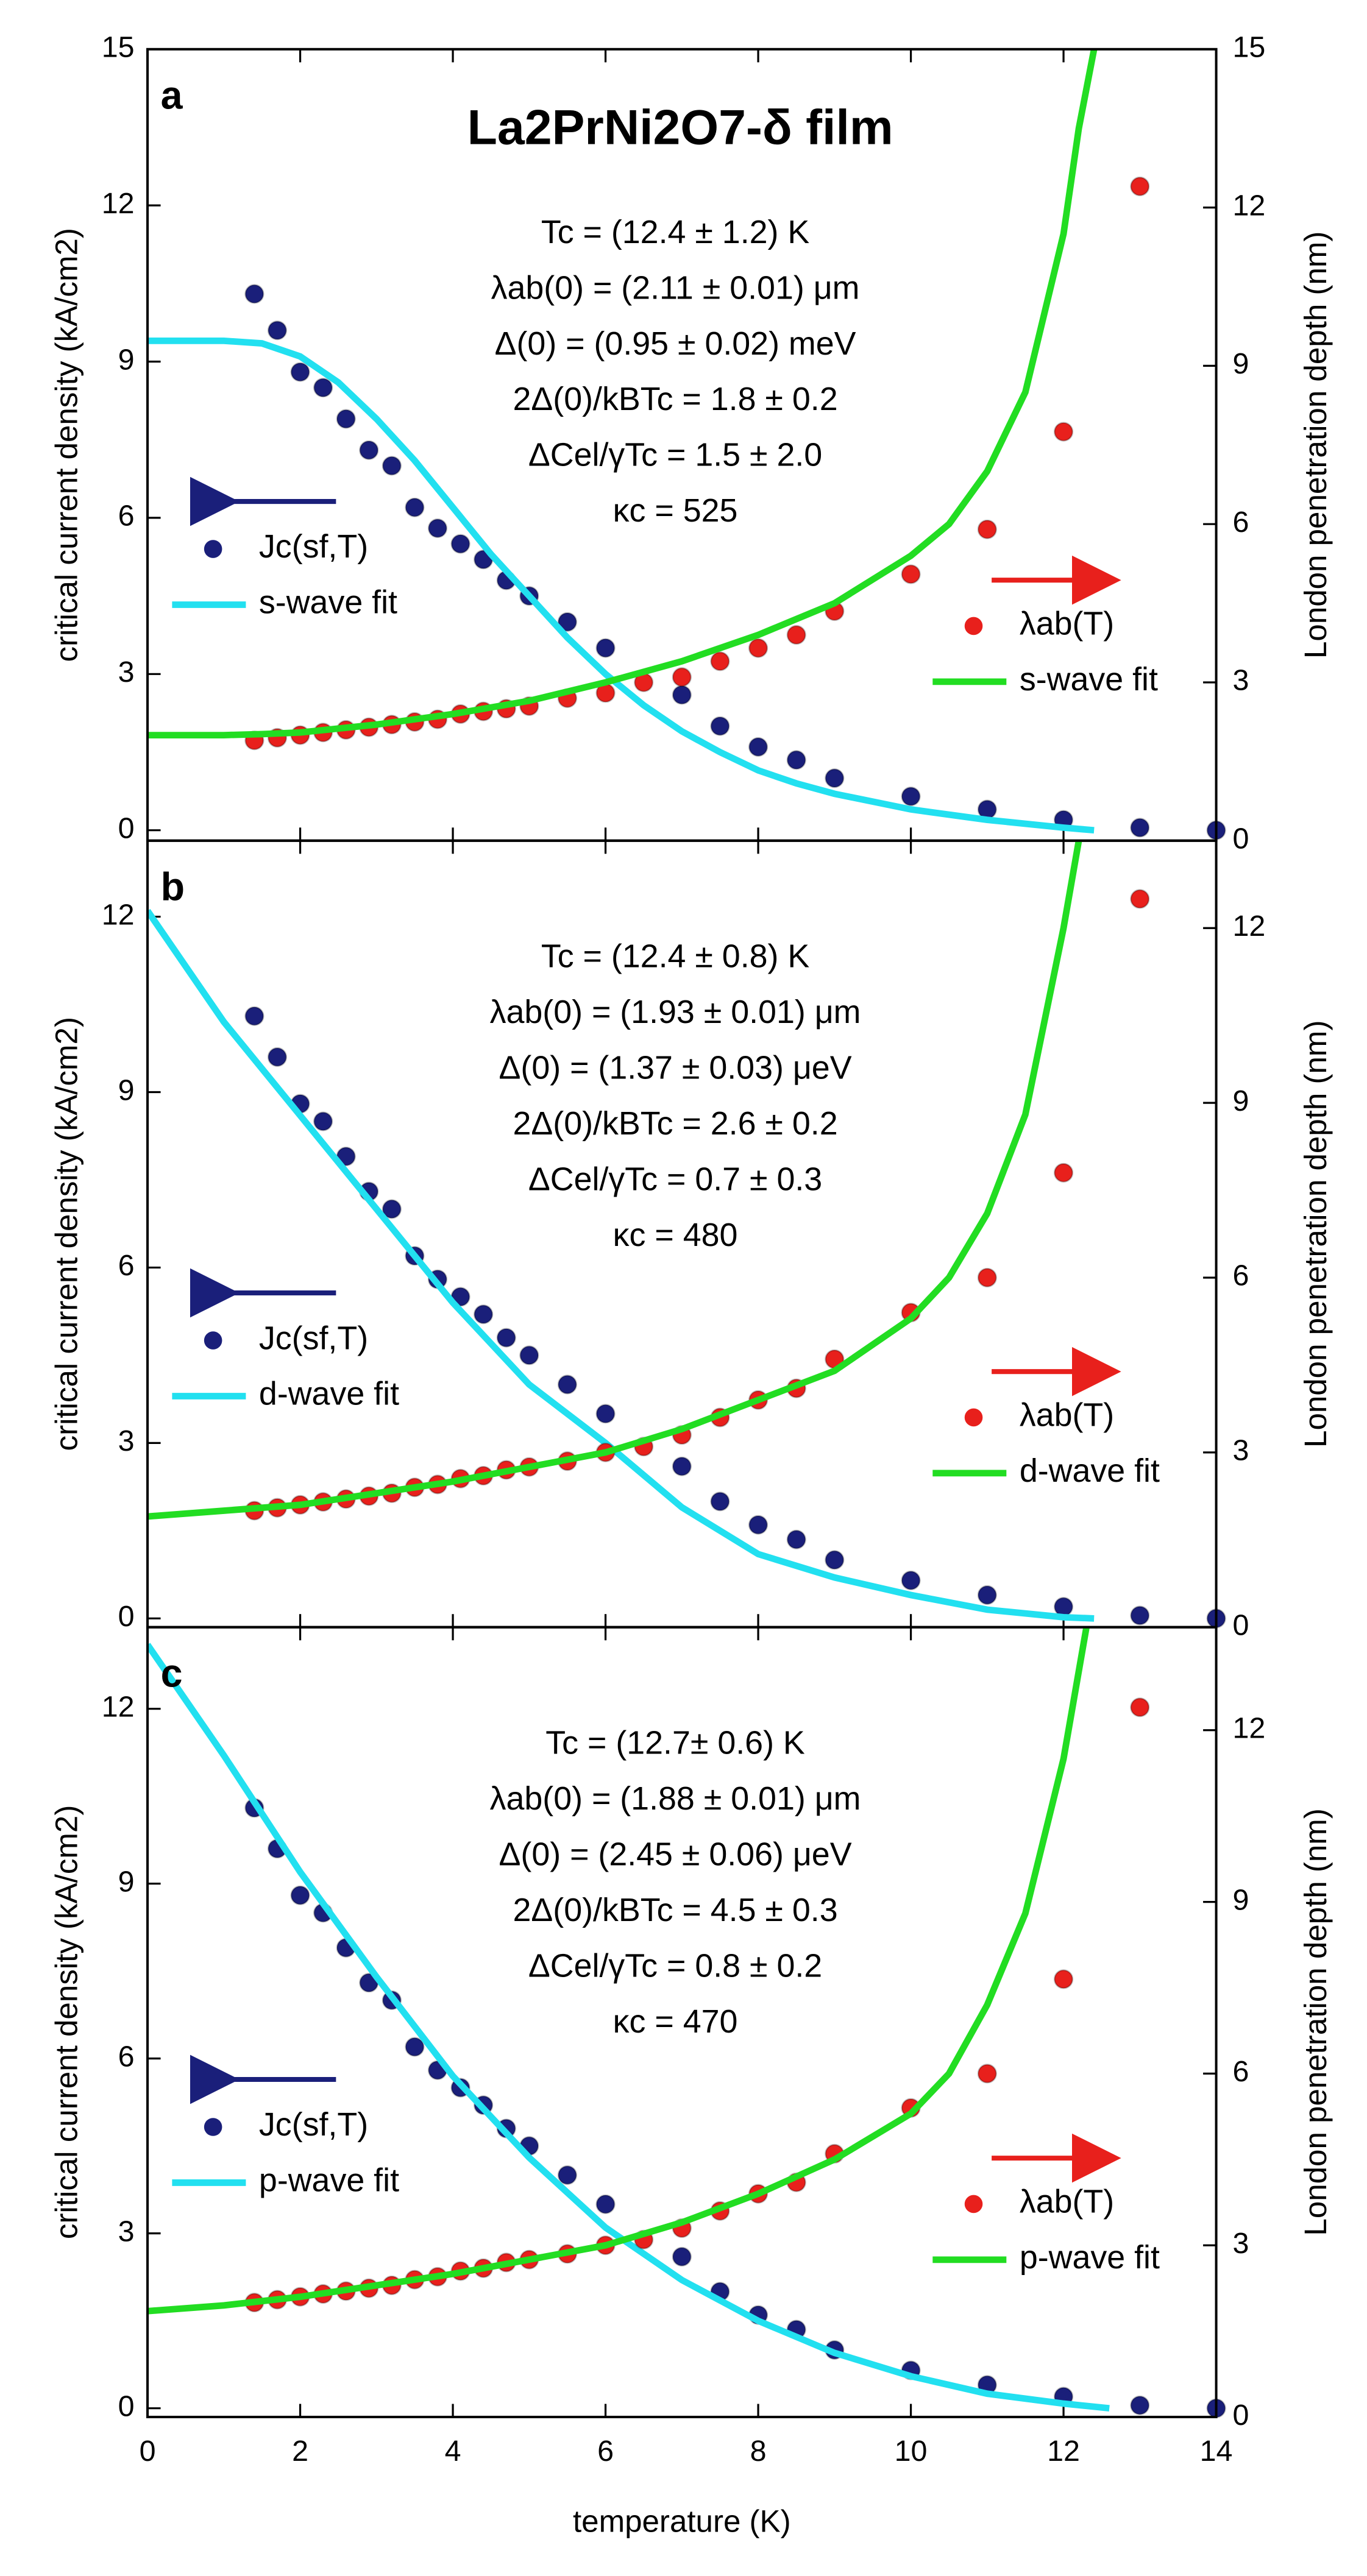  I want to click on x-tick-label: 0, so click(148, 2451).